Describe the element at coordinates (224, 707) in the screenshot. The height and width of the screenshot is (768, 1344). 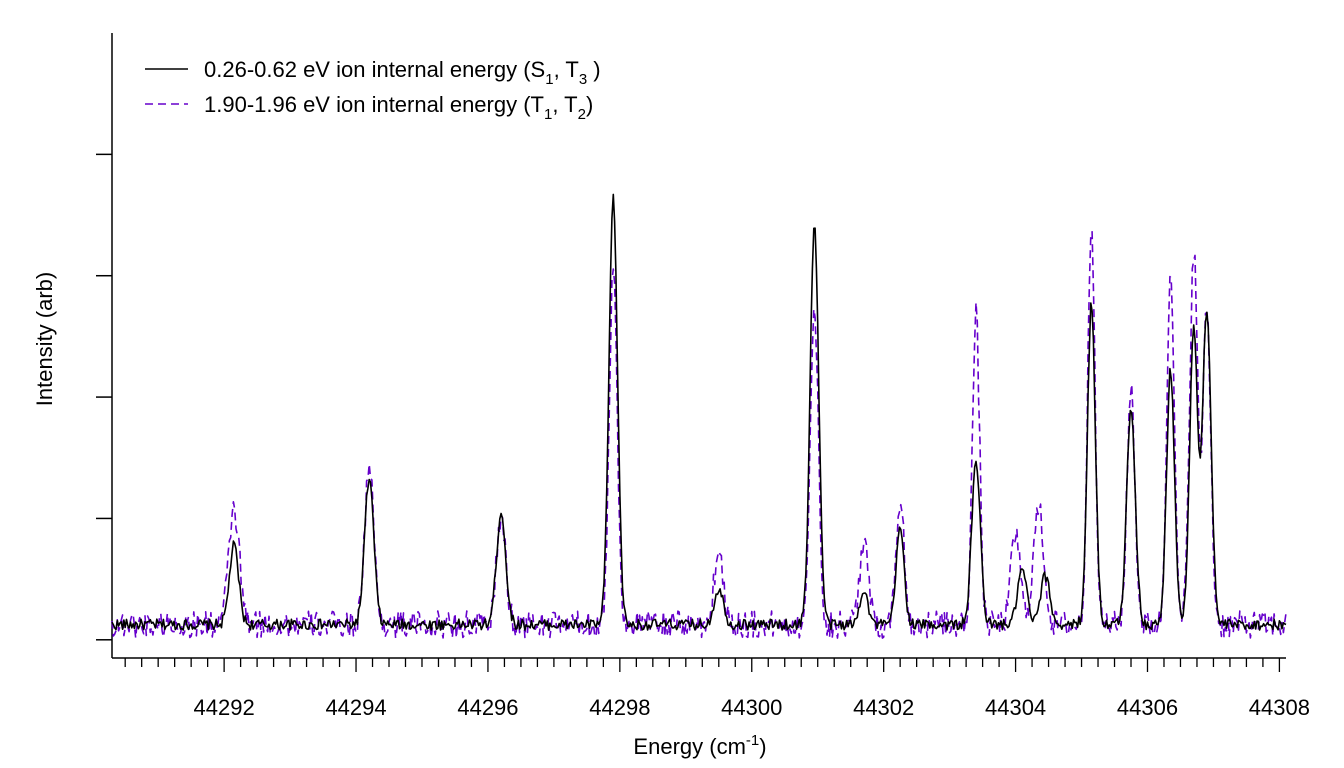
I see `x-tick-label-44292: 44292` at that location.